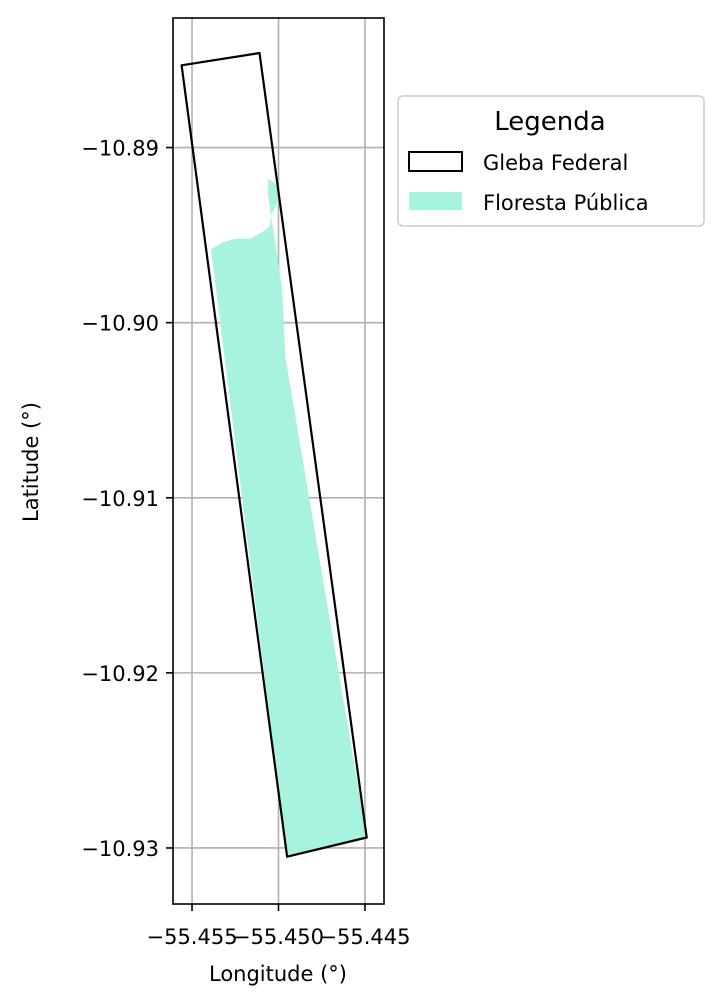 This screenshot has height=1006, width=723. Describe the element at coordinates (435, 201) in the screenshot. I see `legend-swatch-floresta-publica` at that location.